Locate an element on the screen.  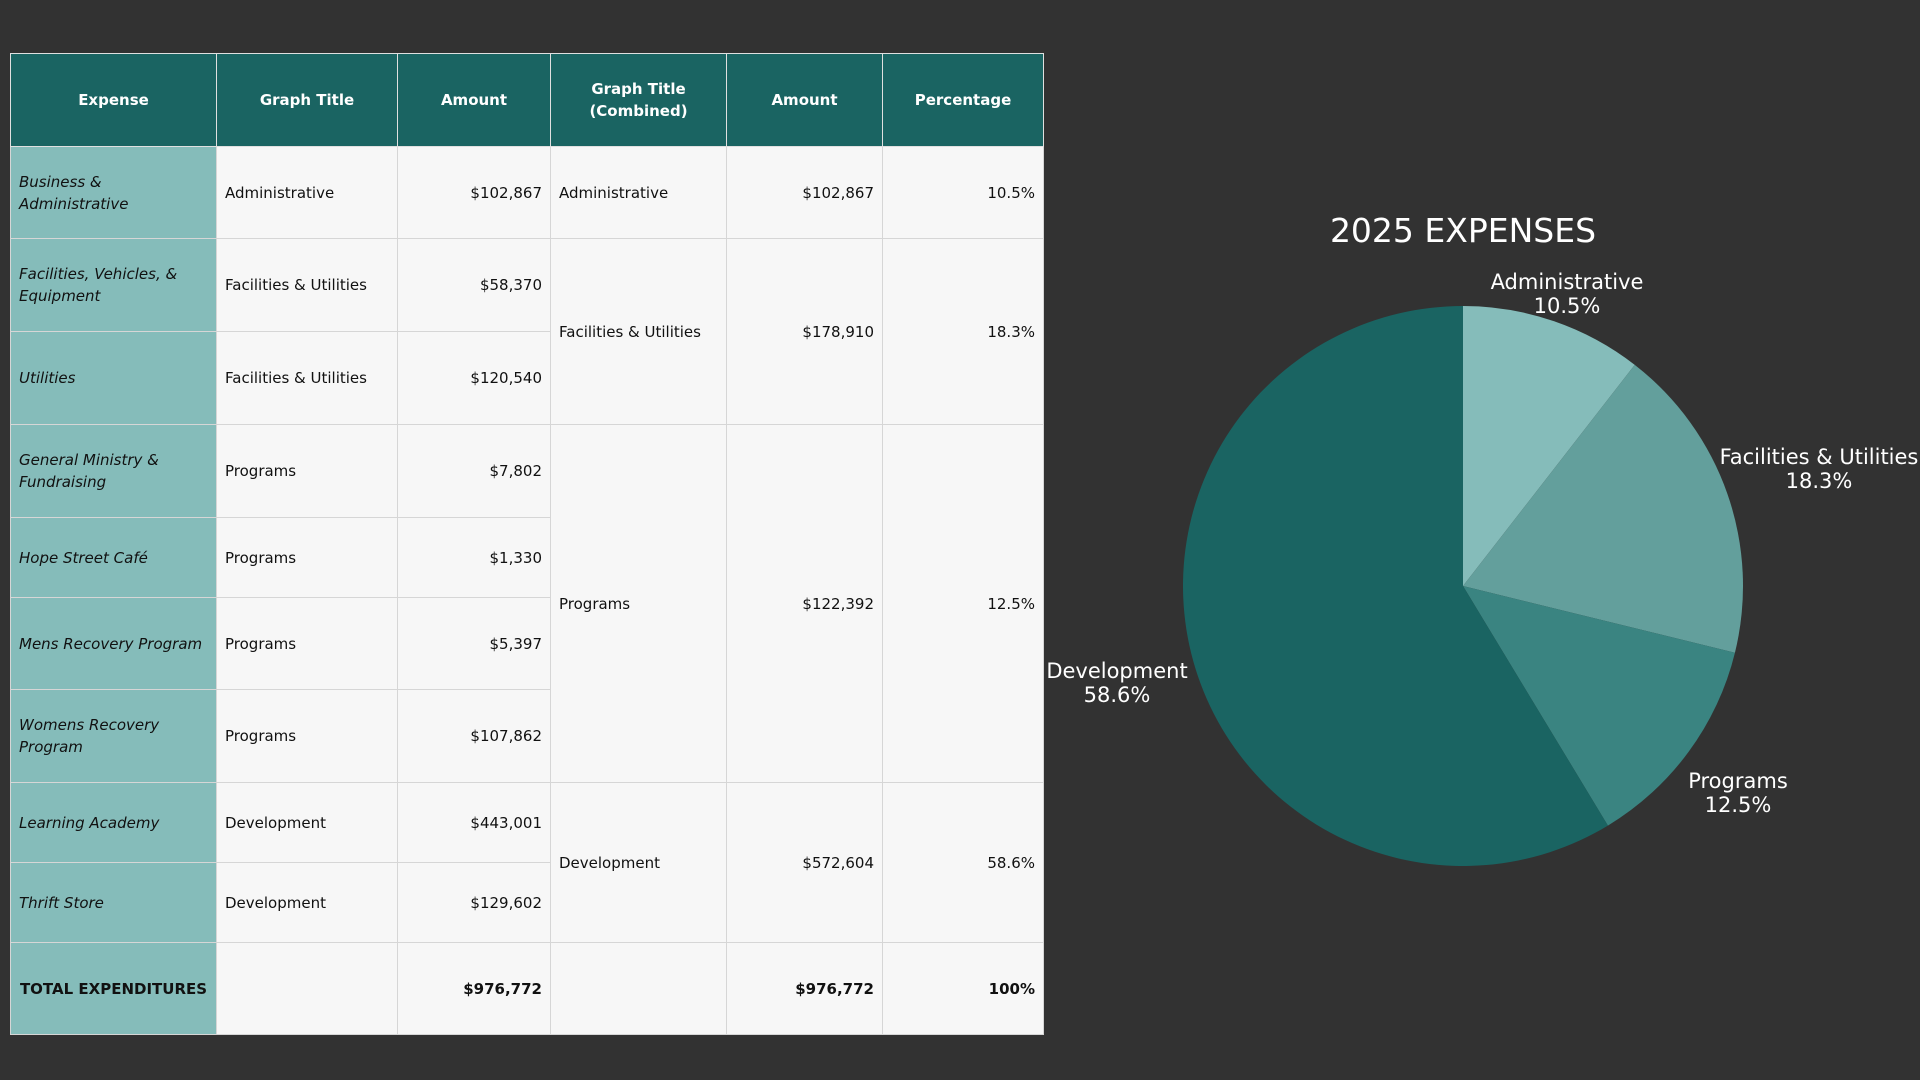
header-percentage: Percentage is located at coordinates (963, 100).